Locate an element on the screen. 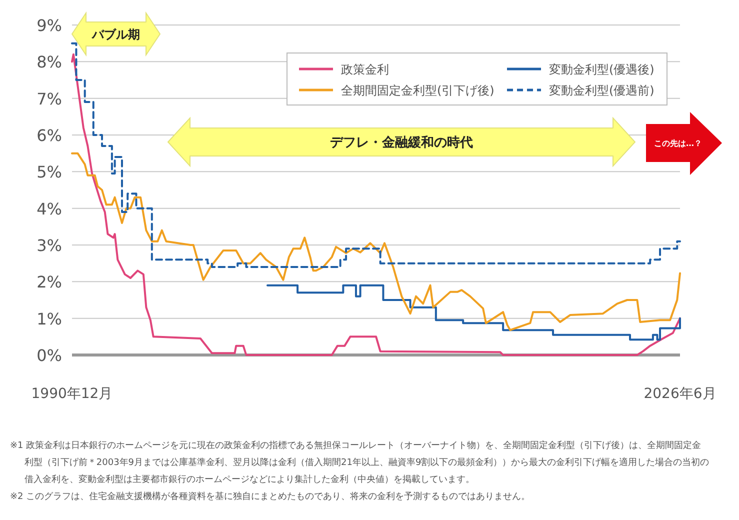  y-tick-label: 2% is located at coordinates (49, 282).